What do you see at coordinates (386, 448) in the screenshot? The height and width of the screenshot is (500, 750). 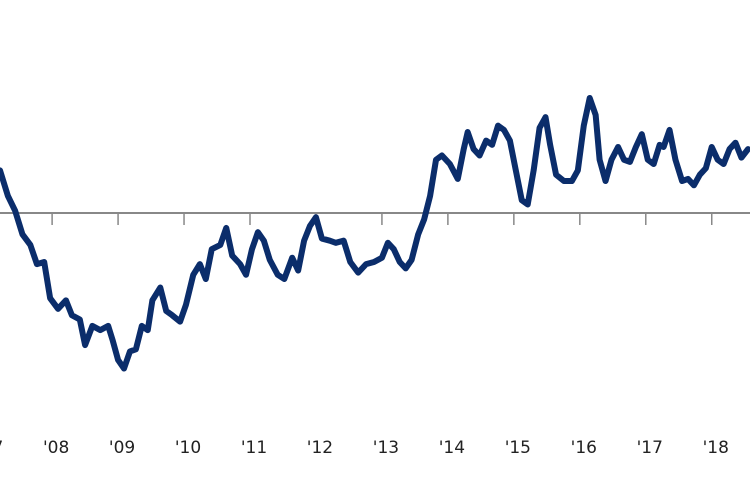 I see `x-tick-label: '13` at bounding box center [386, 448].